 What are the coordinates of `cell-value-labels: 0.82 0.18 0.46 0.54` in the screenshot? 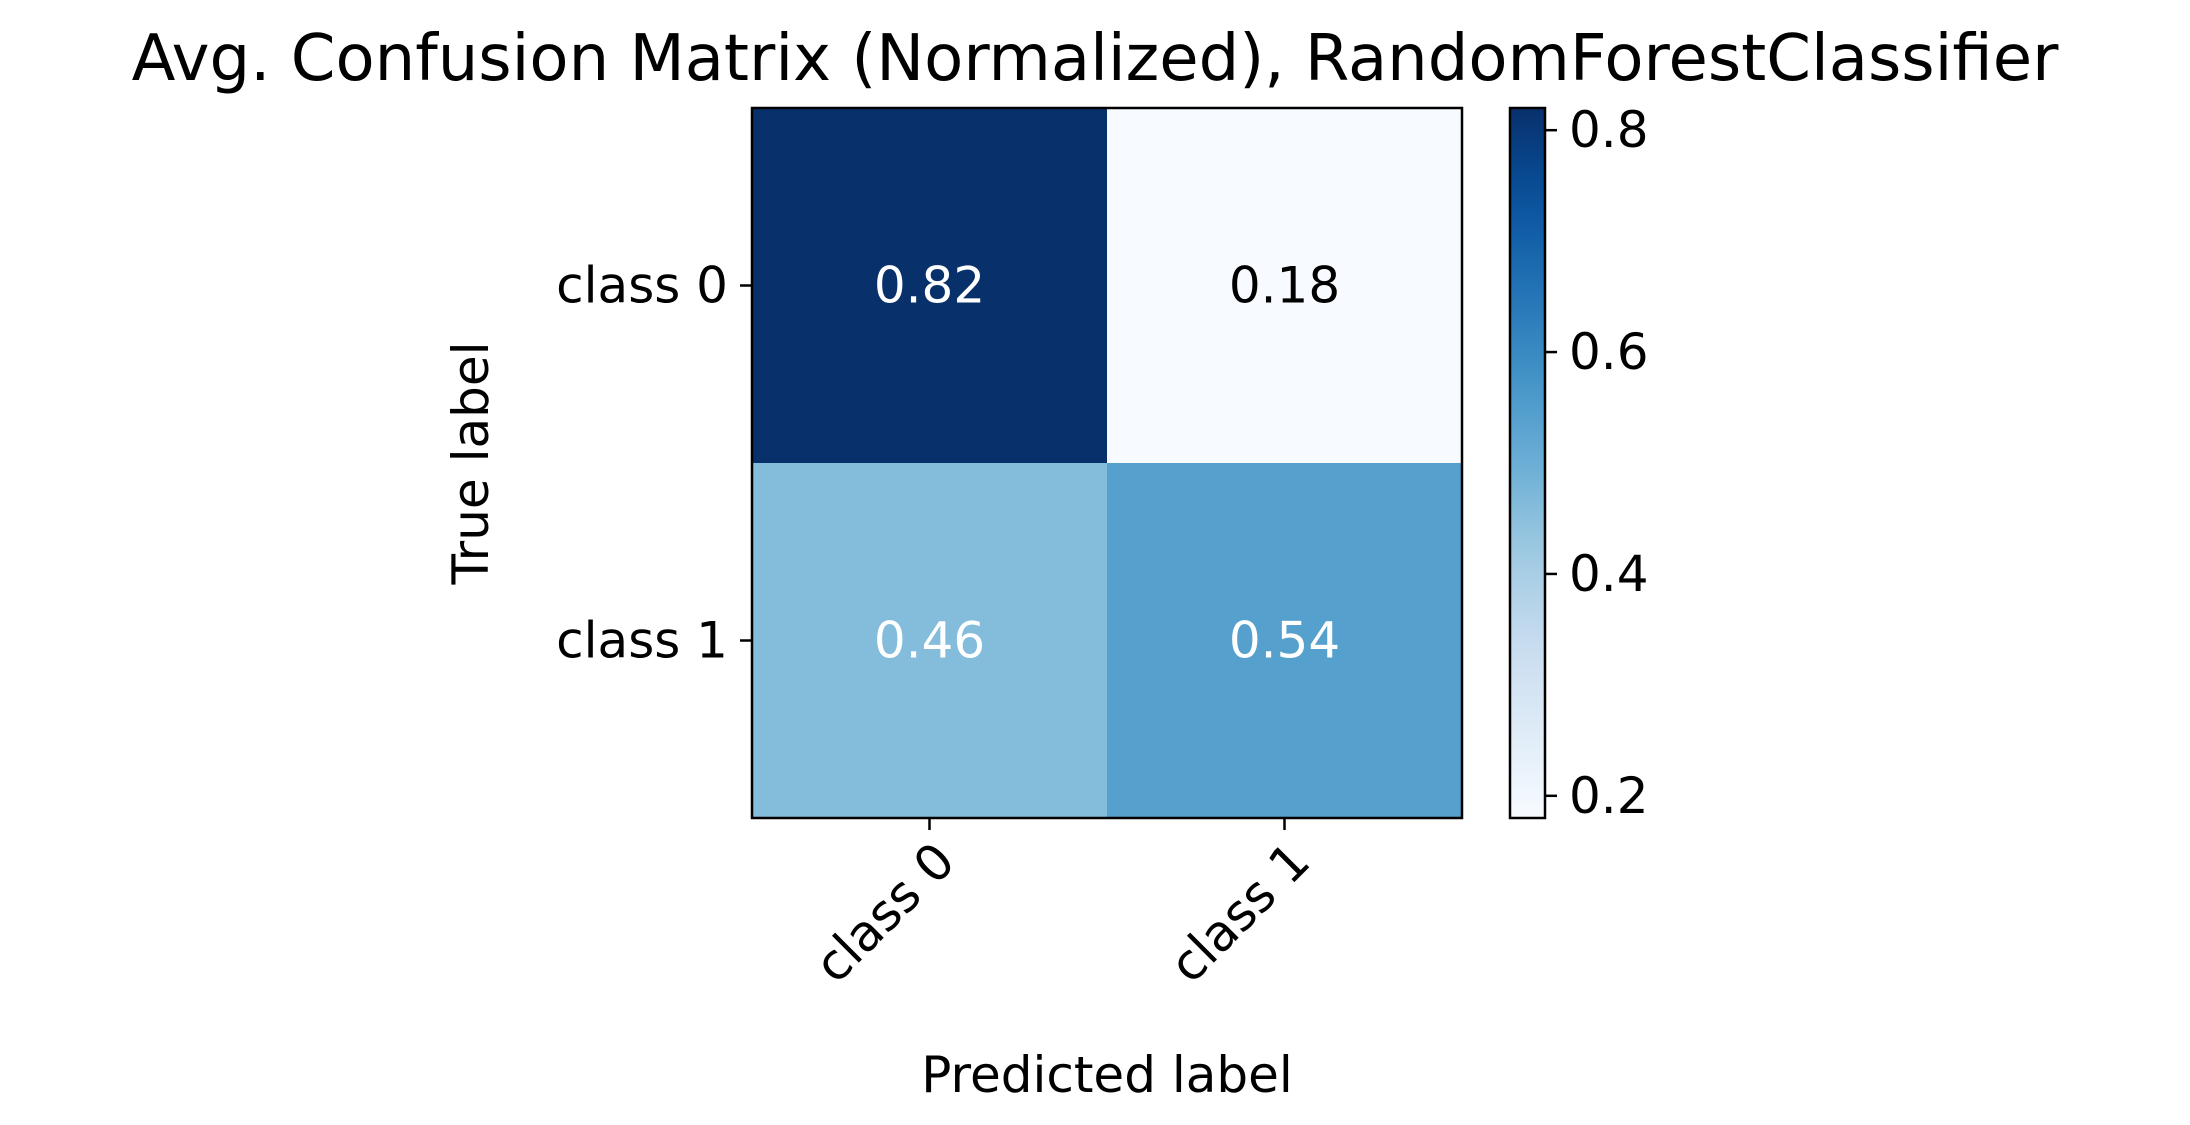 It's located at (1107, 463).